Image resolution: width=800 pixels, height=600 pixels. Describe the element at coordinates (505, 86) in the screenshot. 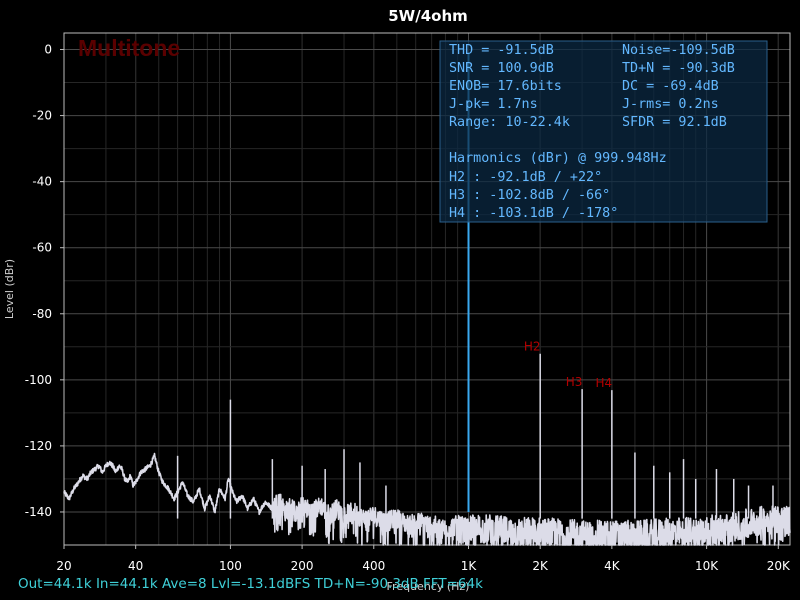

I see `measurement-left: ENOB= 17.6bits` at that location.